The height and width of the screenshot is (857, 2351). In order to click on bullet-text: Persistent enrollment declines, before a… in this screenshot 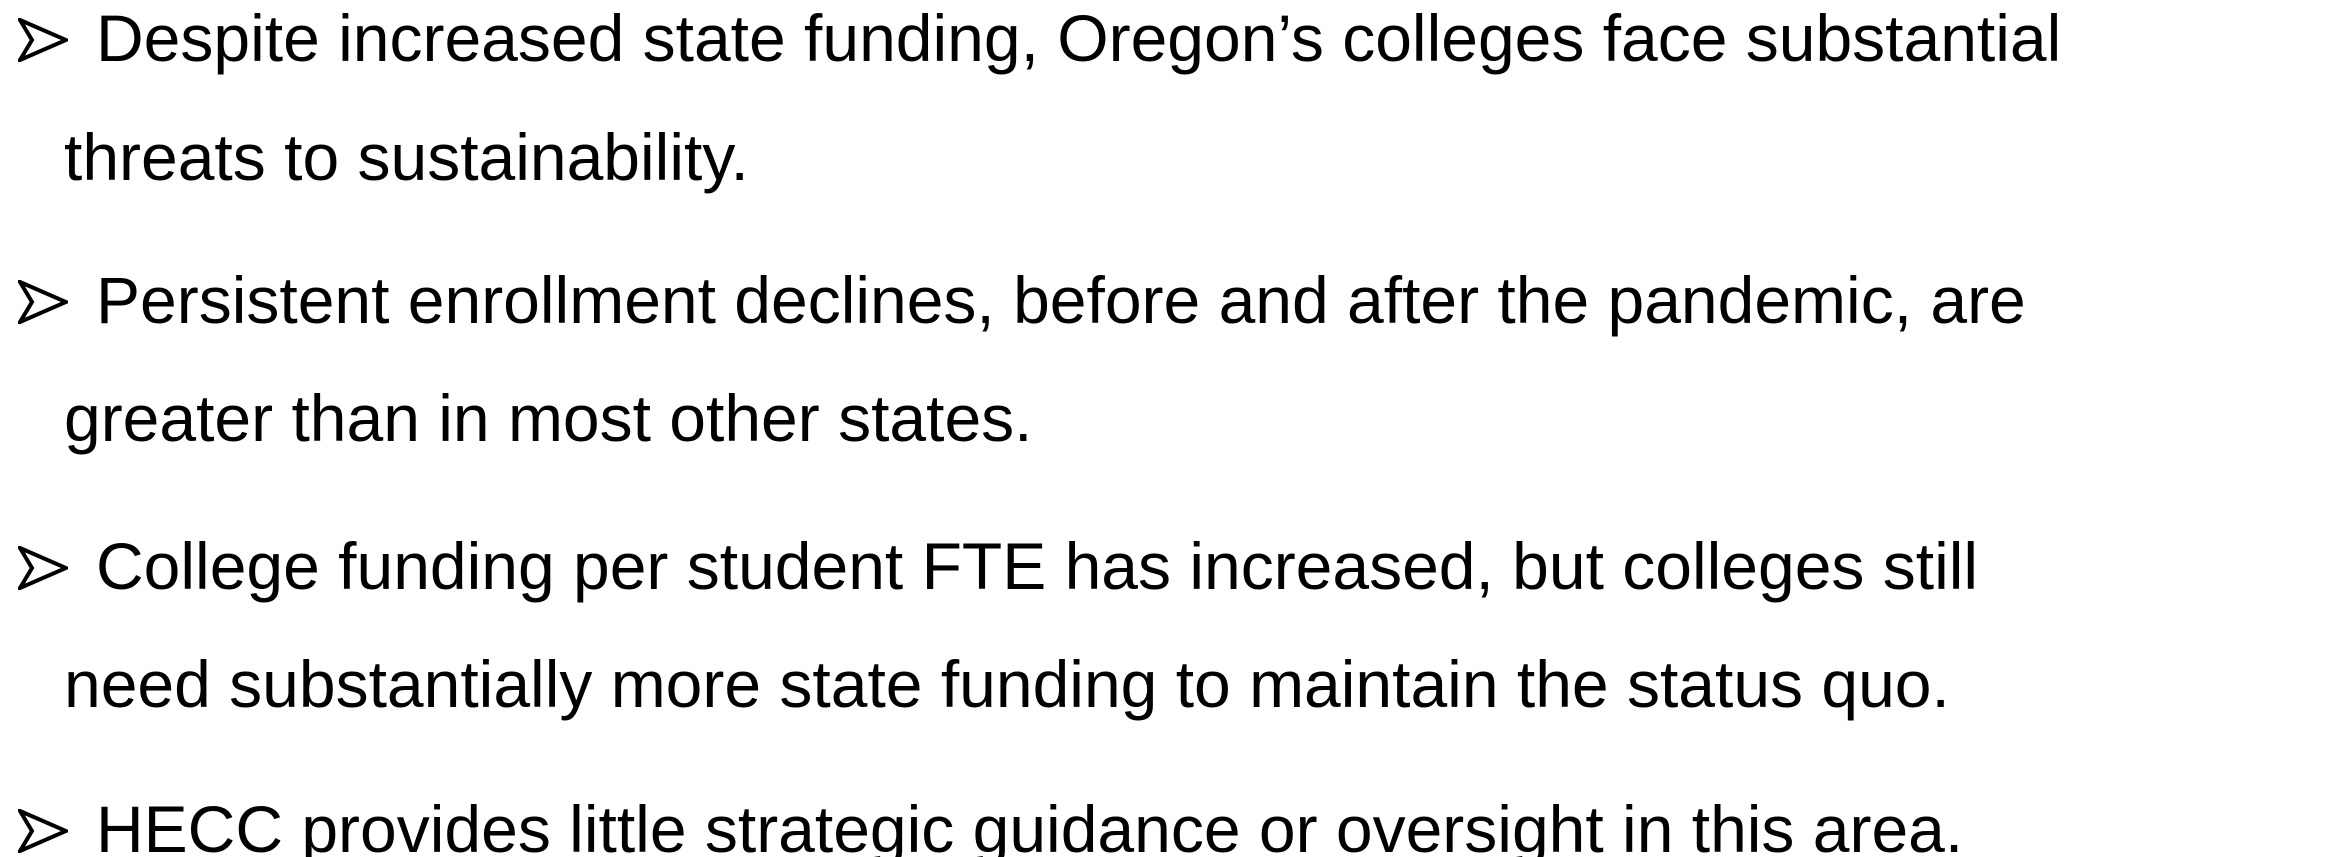, I will do `click(1061, 300)`.